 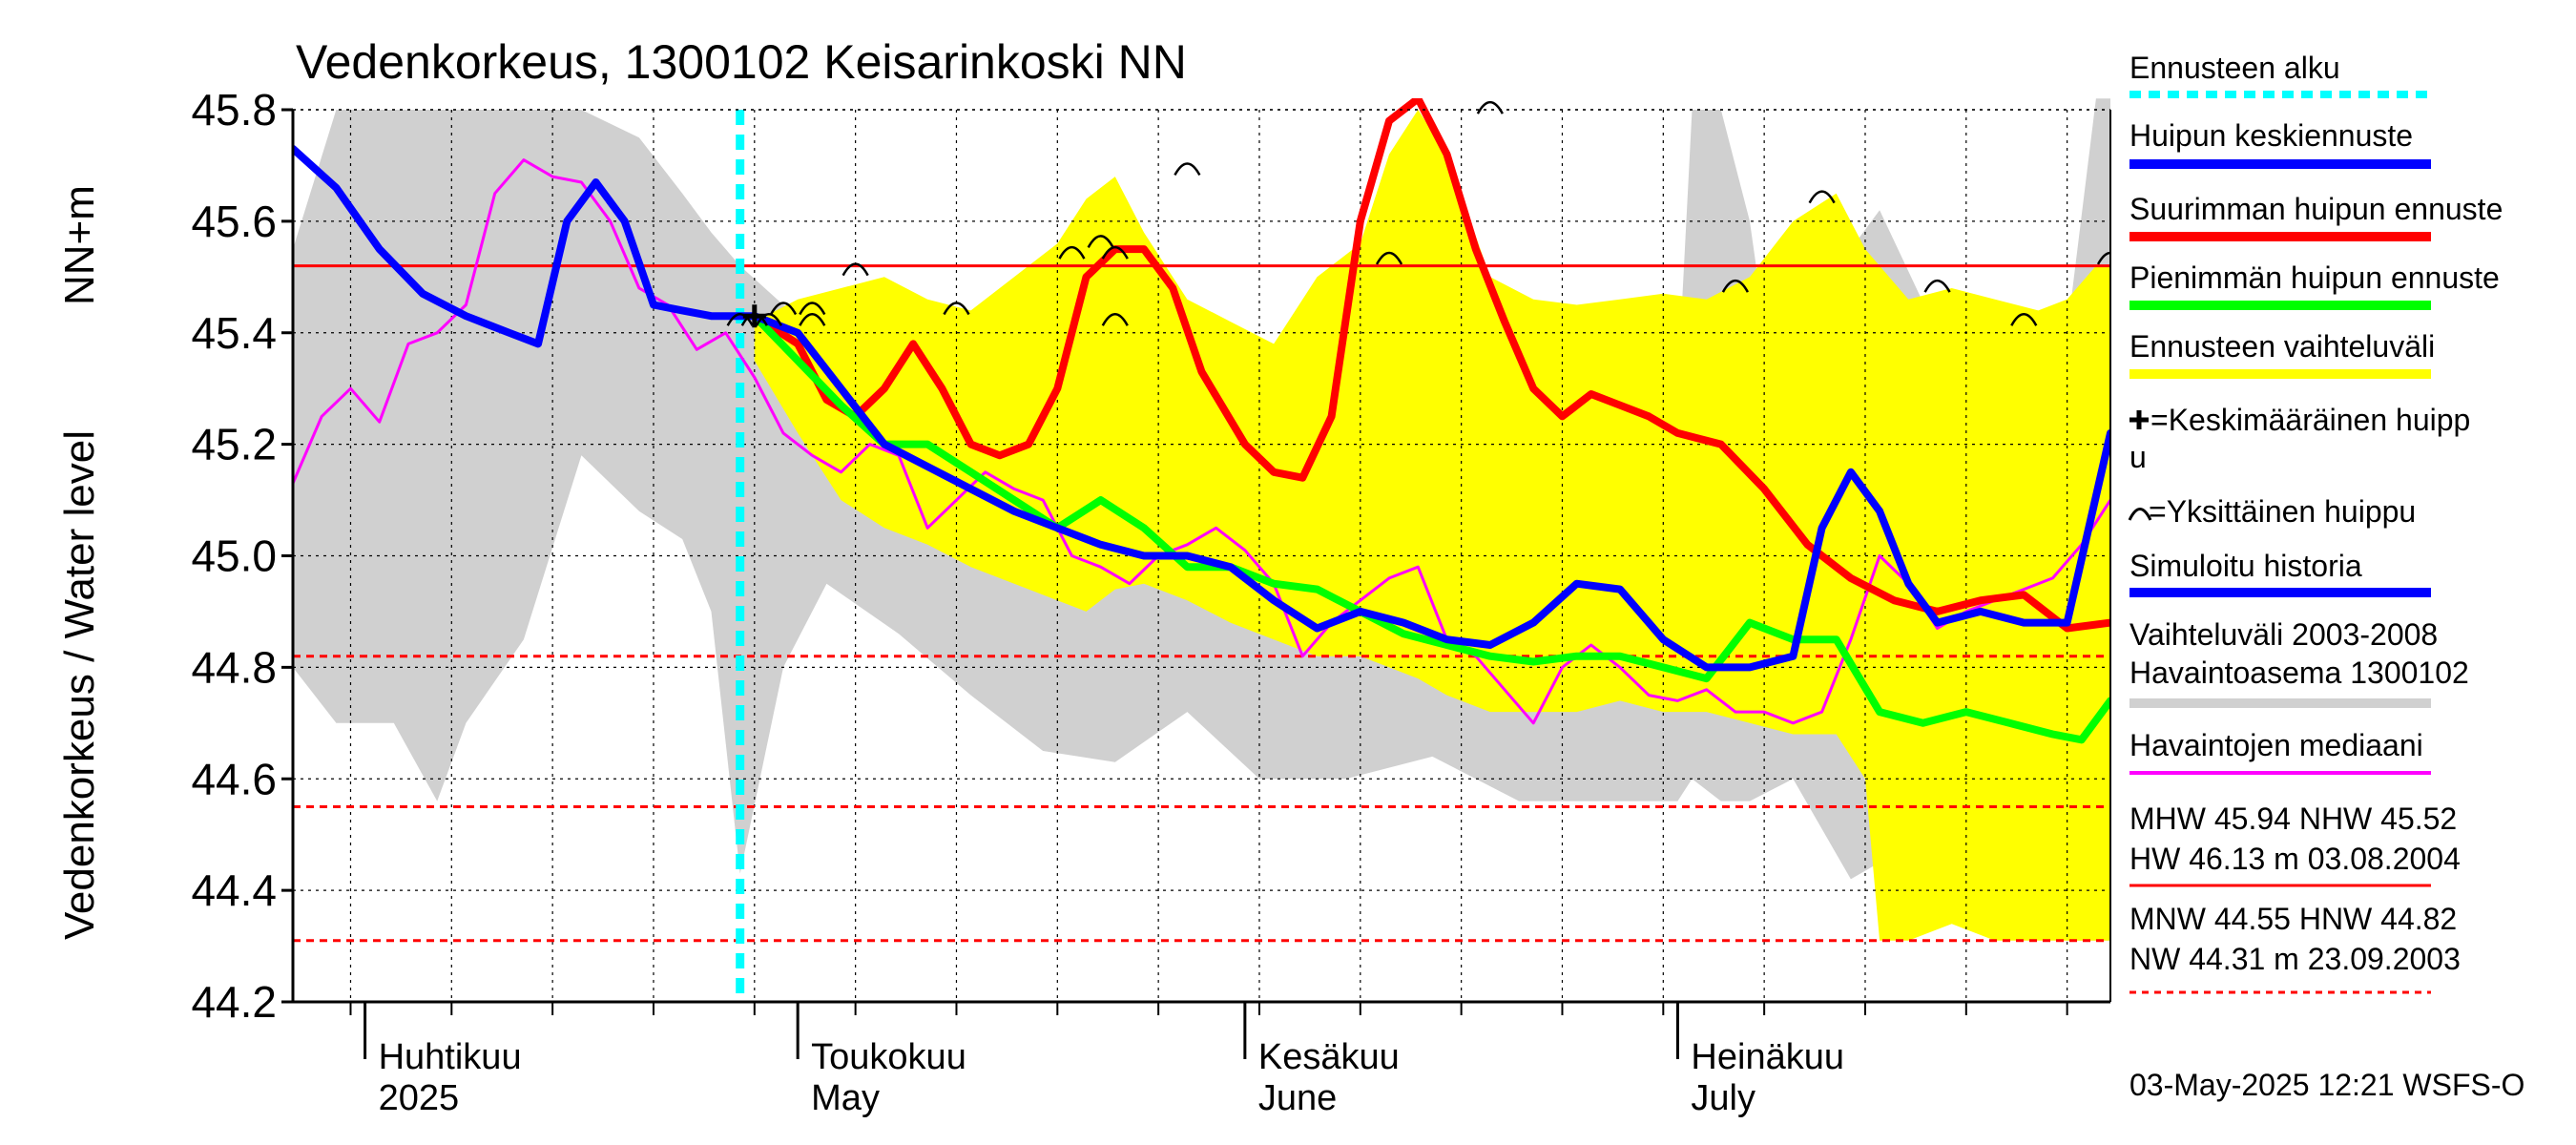 I want to click on y-tick-label: 45.8, so click(x=234, y=110).